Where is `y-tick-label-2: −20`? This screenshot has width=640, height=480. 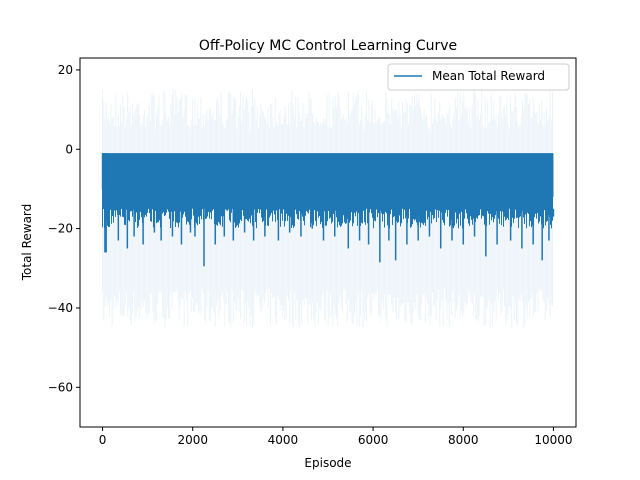
y-tick-label-2: −20 is located at coordinates (60, 229).